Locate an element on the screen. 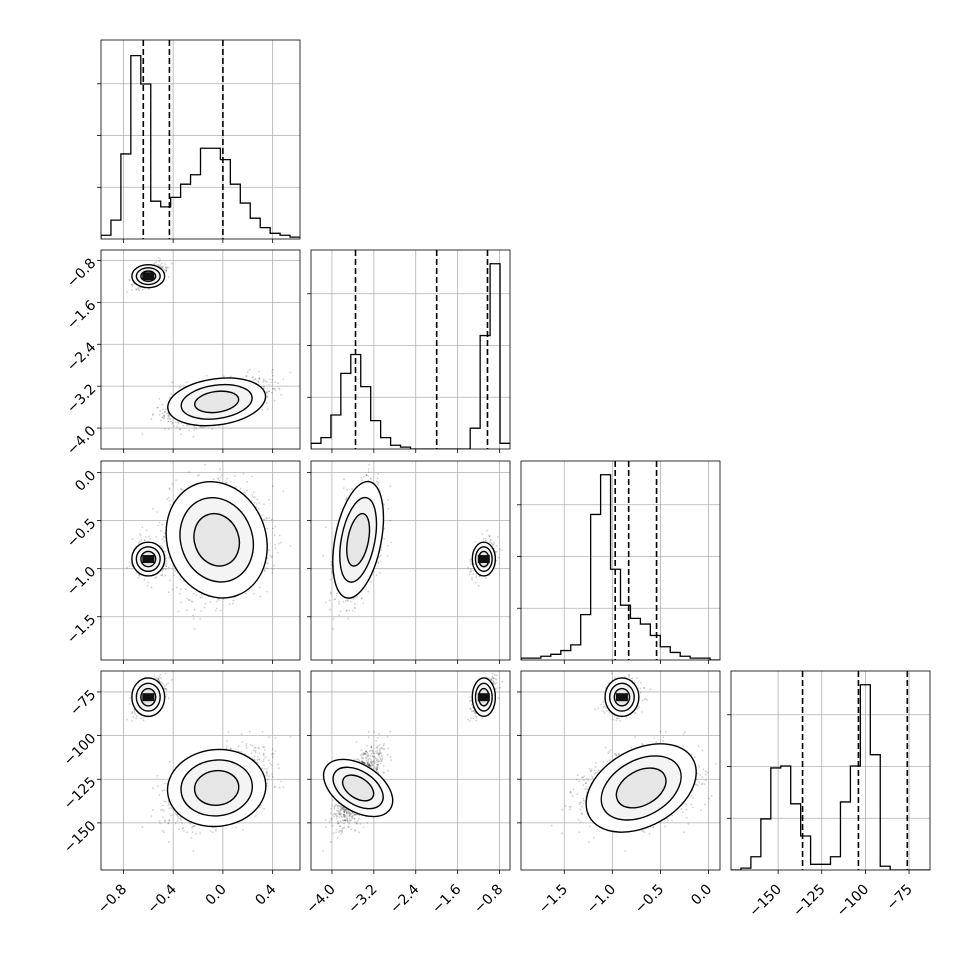  density-contour is located at coordinates (216, 402).